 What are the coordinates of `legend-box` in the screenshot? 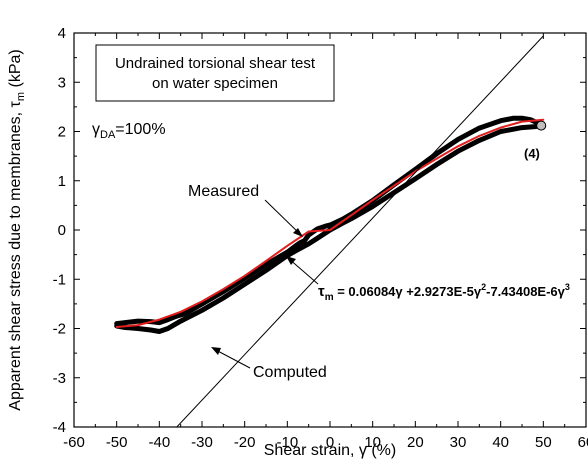 It's located at (215, 73).